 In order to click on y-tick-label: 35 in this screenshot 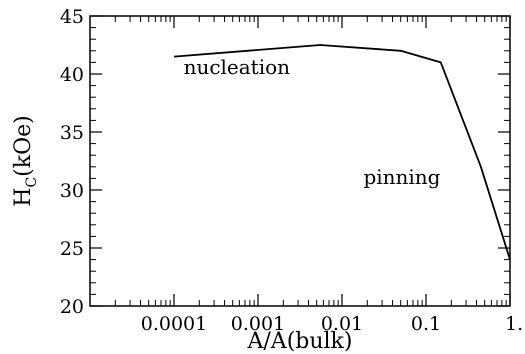, I will do `click(72, 133)`.